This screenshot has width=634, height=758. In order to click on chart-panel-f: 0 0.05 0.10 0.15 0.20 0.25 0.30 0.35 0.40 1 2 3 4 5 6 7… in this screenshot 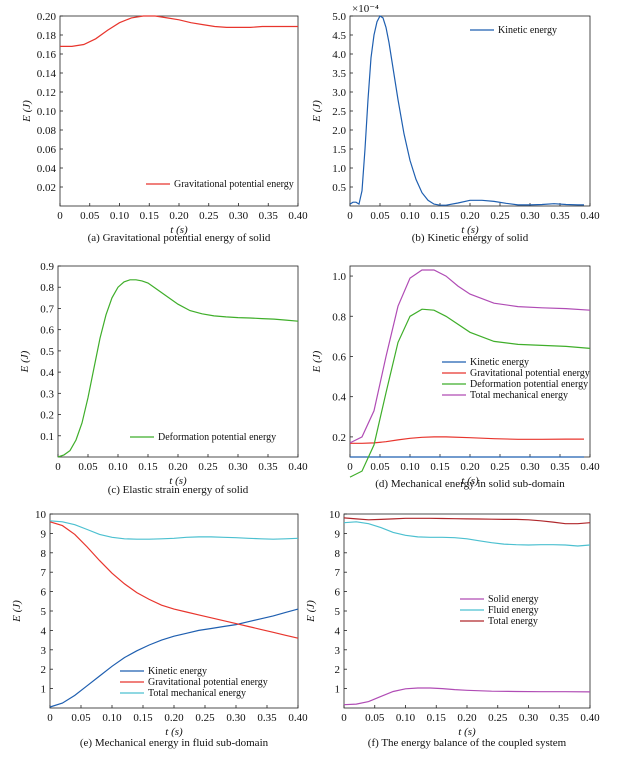, I will do `click(452, 629)`.